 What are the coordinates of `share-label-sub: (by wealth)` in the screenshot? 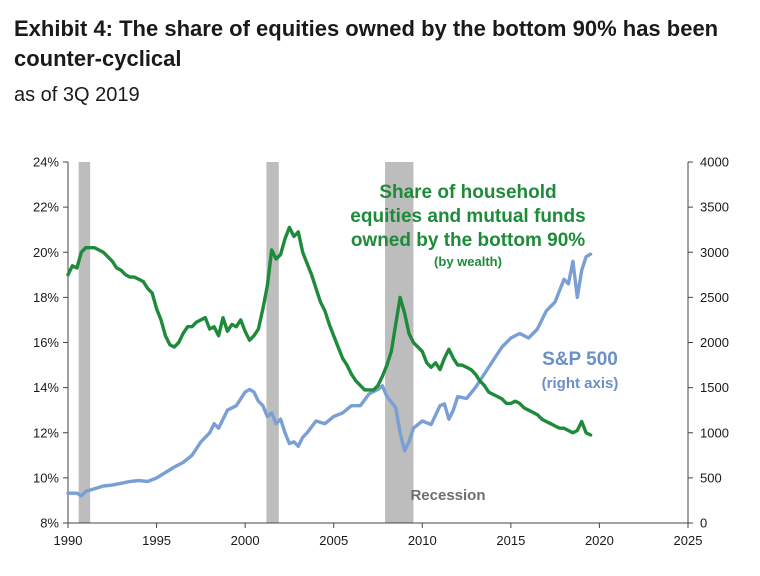 It's located at (468, 261).